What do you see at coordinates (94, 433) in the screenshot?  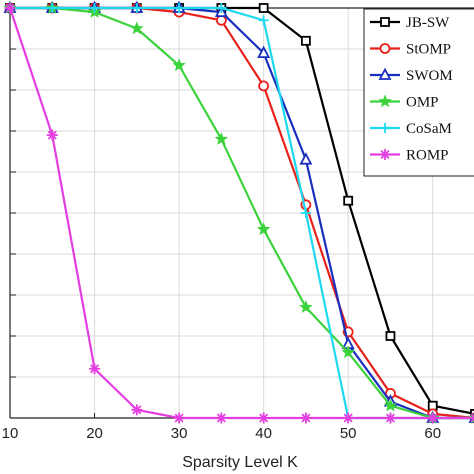 I see `x-tick-label: 20` at bounding box center [94, 433].